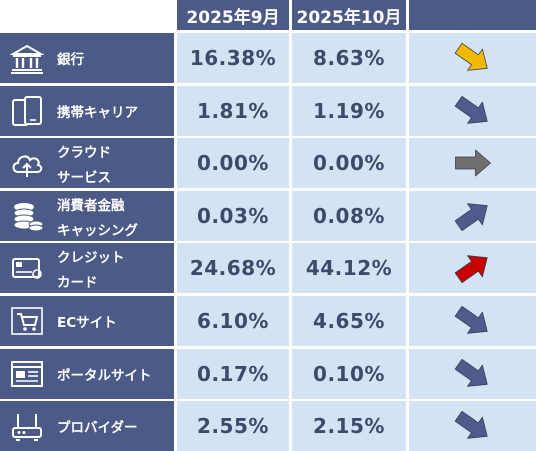 This screenshot has height=451, width=536. I want to click on header-trend, so click(472, 15).